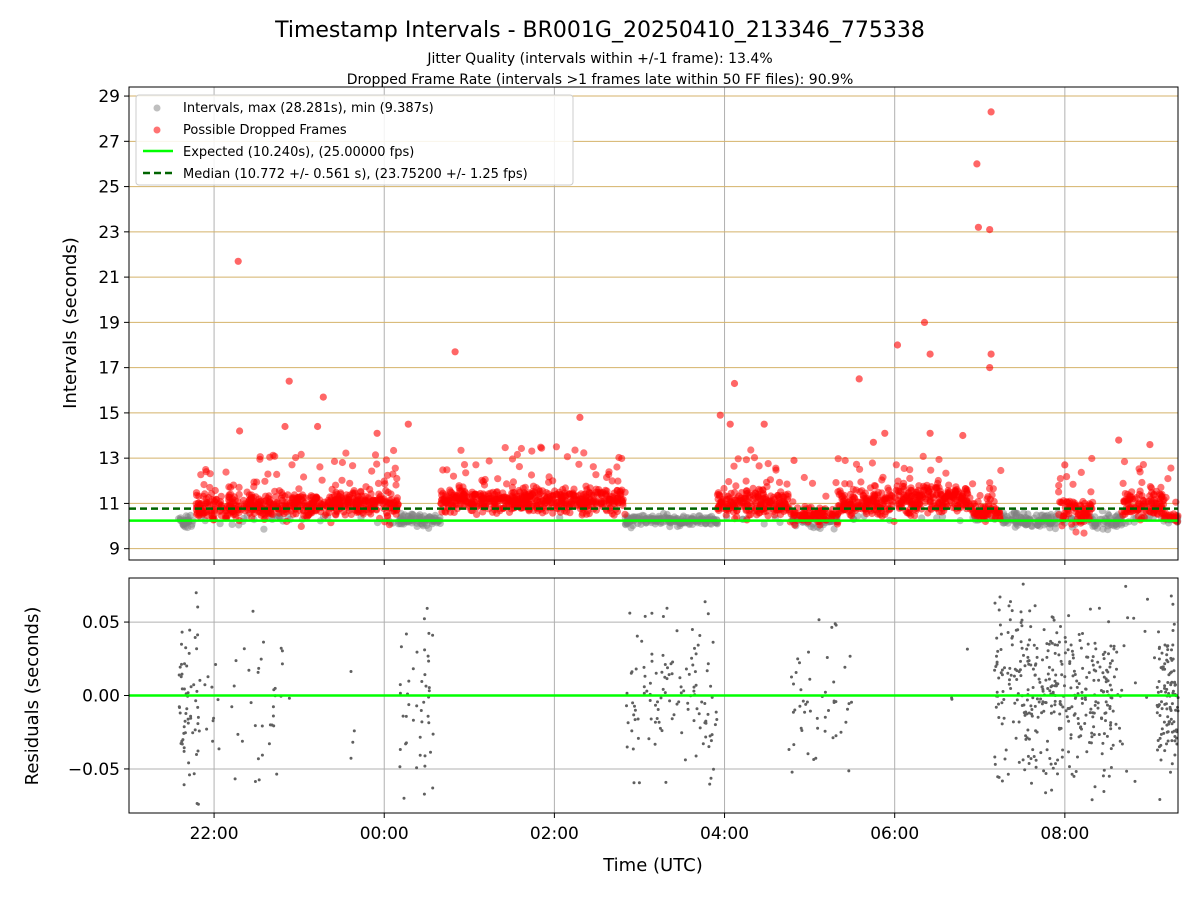 The width and height of the screenshot is (1200, 900). I want to click on residuals-x-ticks: 22:00 00:00 02:00 04:00 06:00 08:00, so click(639, 828).